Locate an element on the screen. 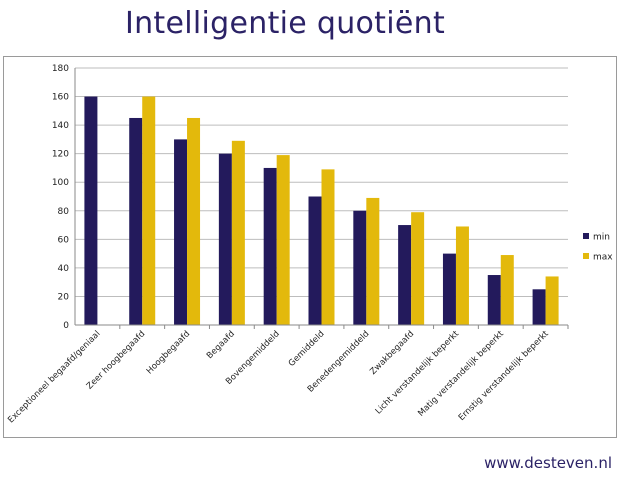 This screenshot has width=622, height=480. legend-swatch-min is located at coordinates (586, 236).